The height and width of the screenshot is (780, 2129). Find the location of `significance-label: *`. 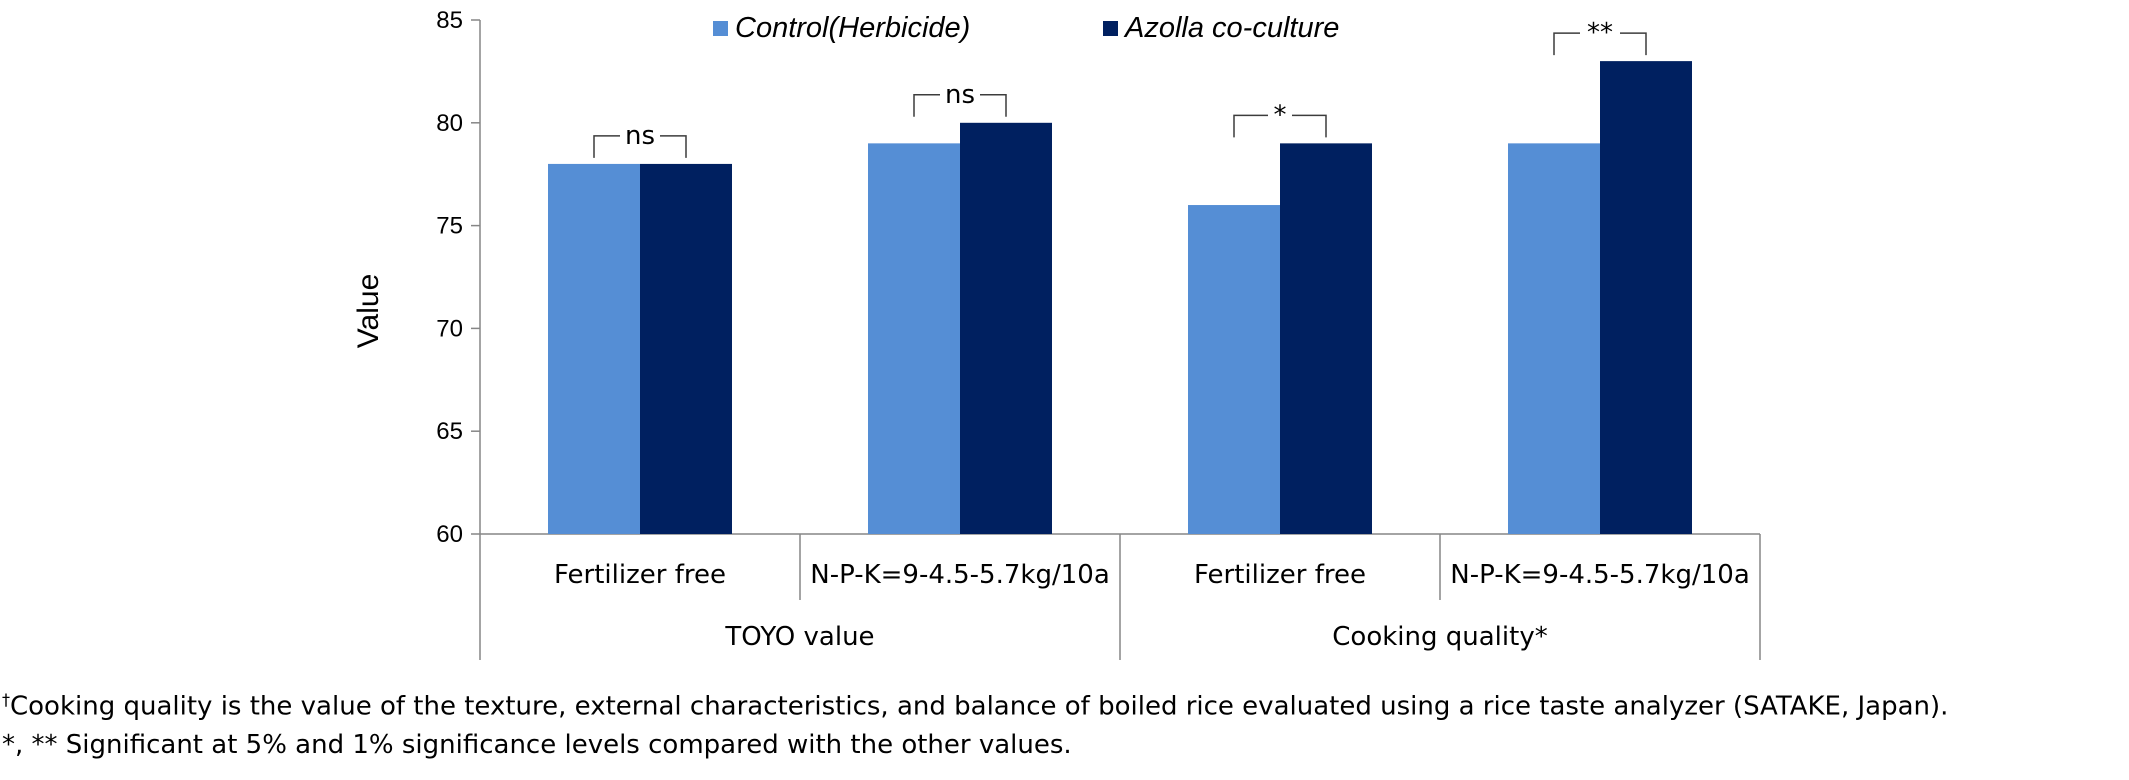

significance-label: * is located at coordinates (1280, 115).